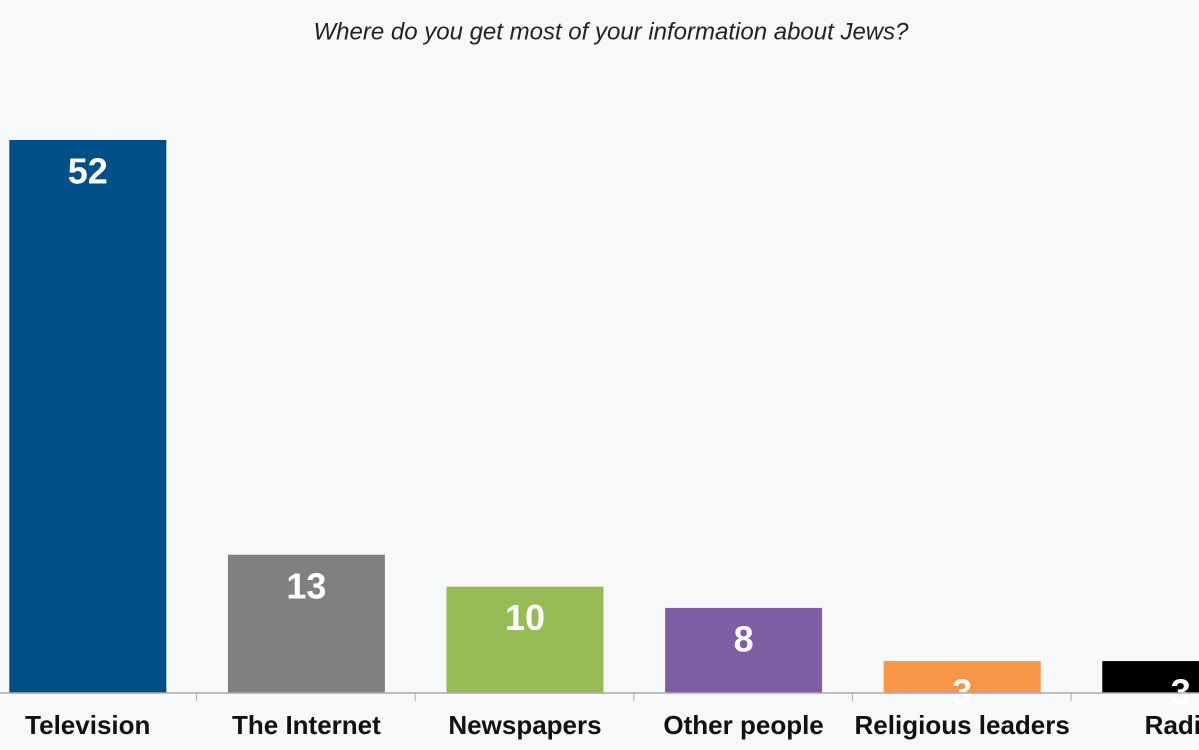  I want to click on x-tick-label: Newspapers, so click(524, 725).